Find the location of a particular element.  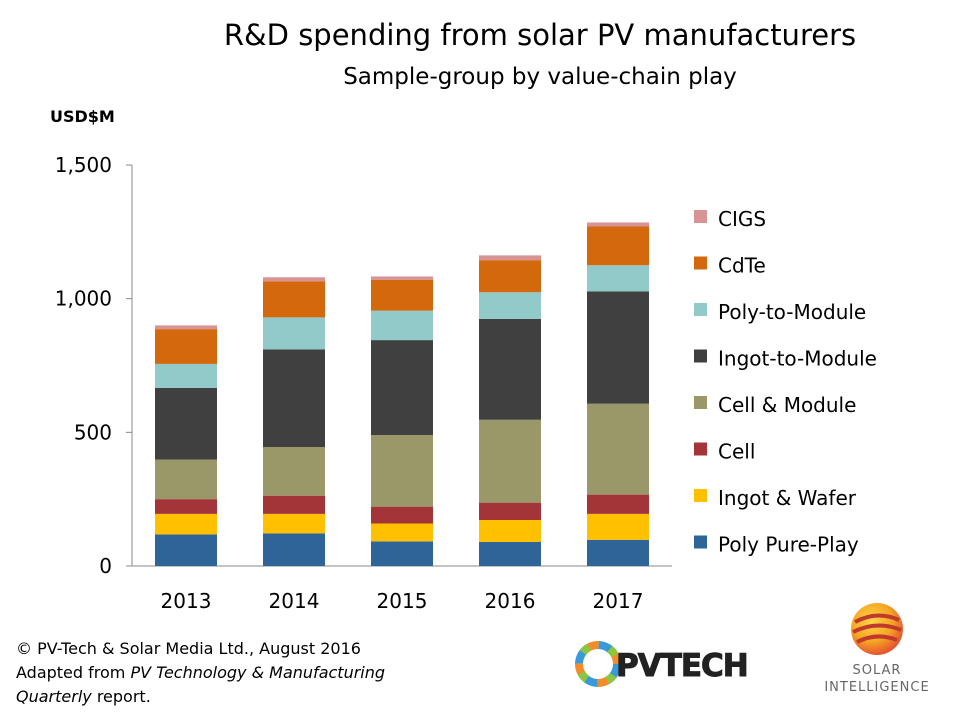

legend-label-poly-to-module: Poly-to-Module is located at coordinates (792, 312).